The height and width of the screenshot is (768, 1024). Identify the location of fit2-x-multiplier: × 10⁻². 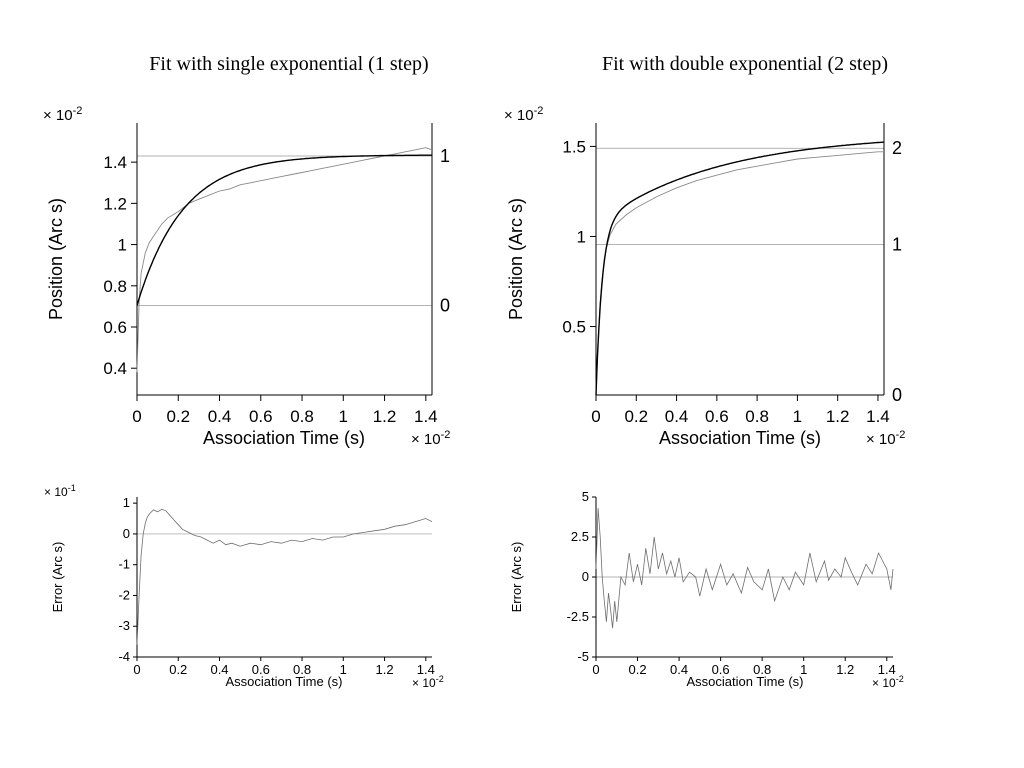
(885, 438).